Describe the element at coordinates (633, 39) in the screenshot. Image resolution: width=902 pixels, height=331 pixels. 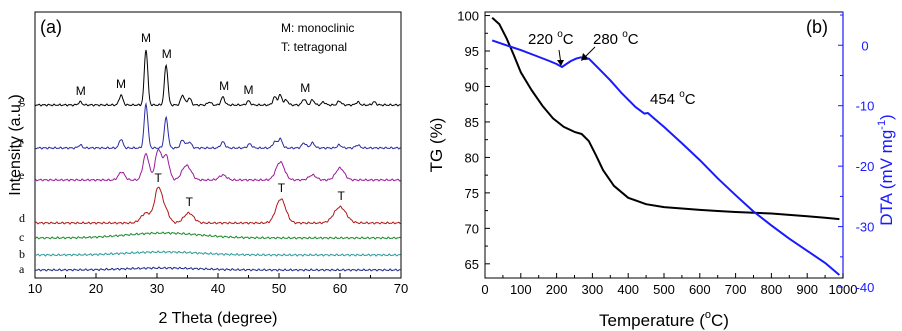
I see `annotation-280-unit: C` at that location.